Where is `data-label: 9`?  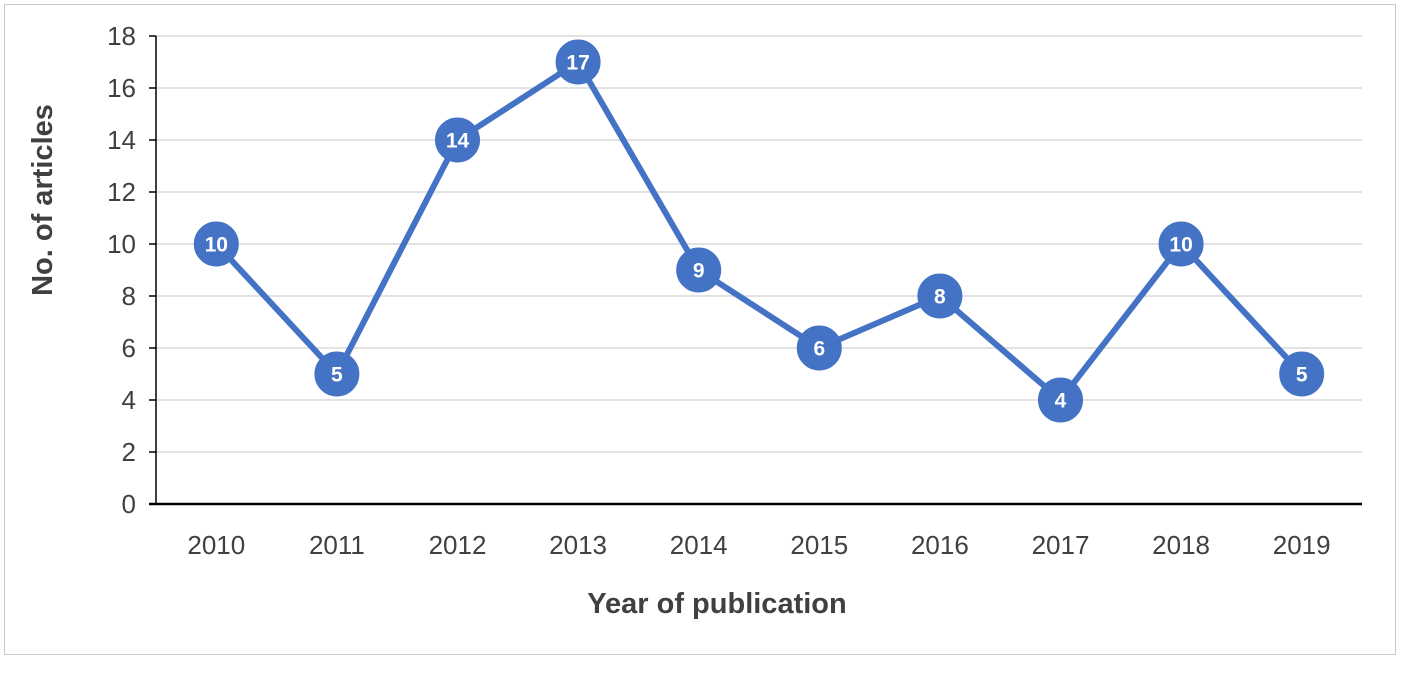
data-label: 9 is located at coordinates (699, 271).